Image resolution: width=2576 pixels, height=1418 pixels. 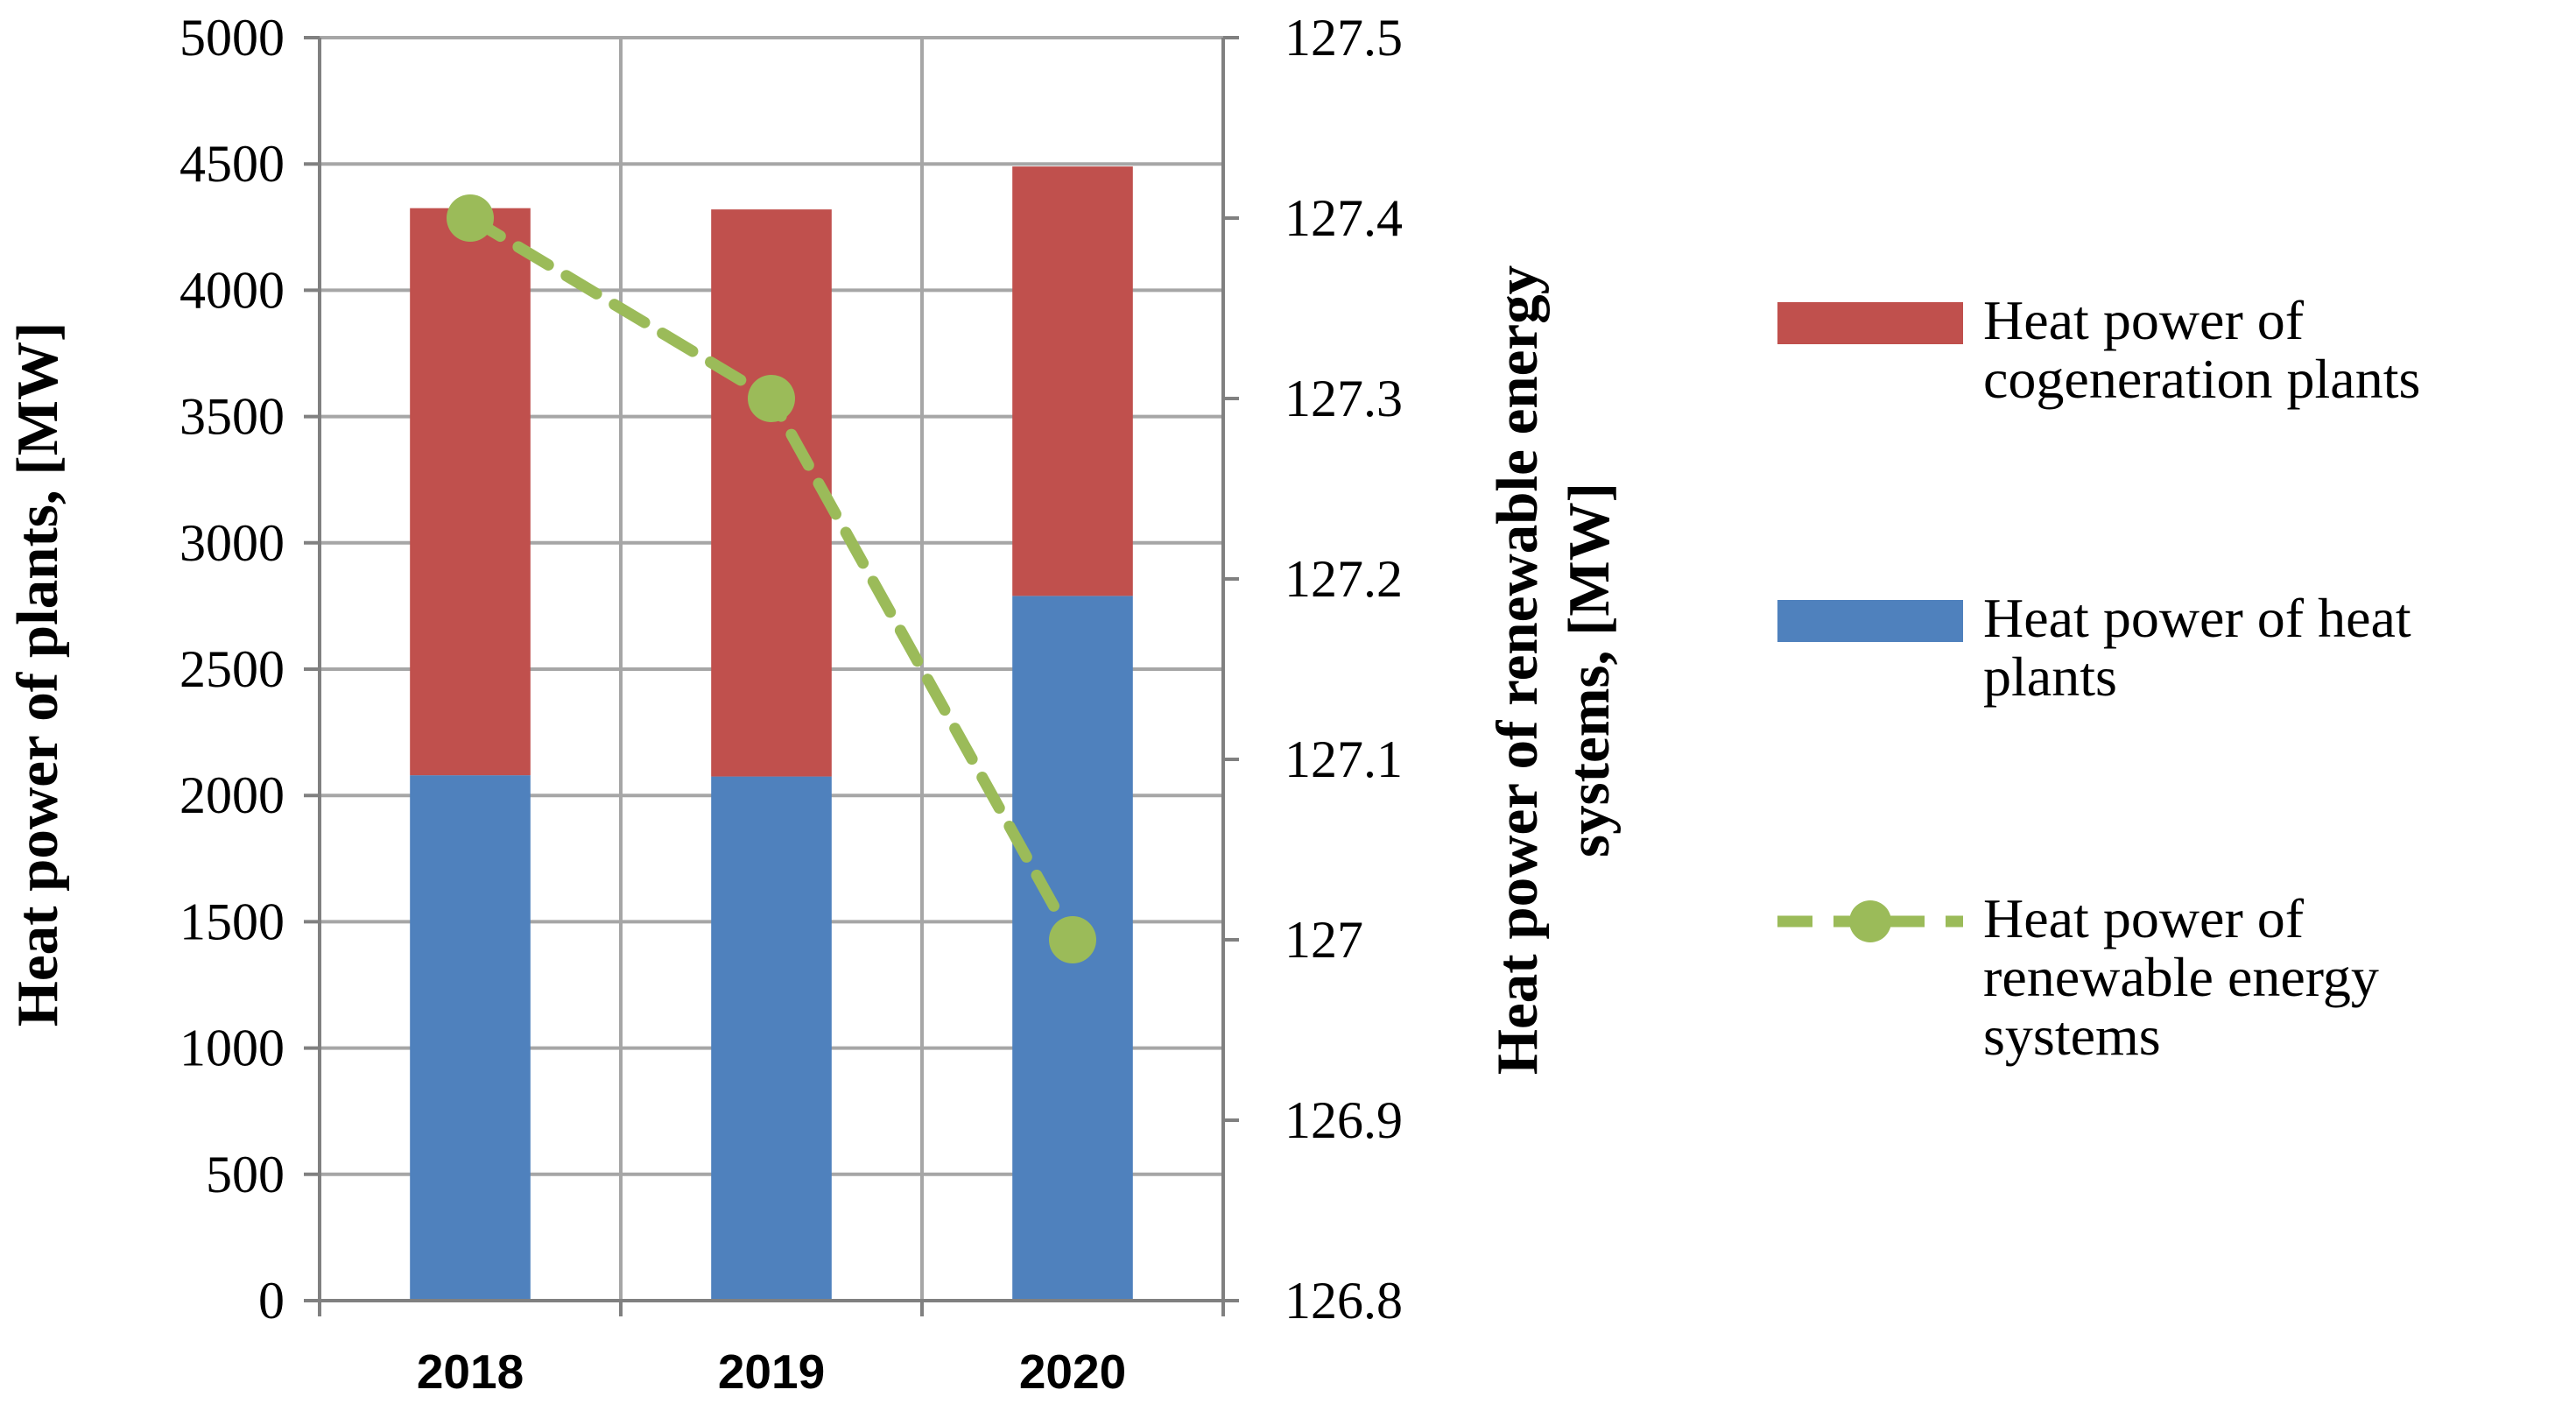 What do you see at coordinates (1343, 398) in the screenshot?
I see `tick-label-right: 127.3` at bounding box center [1343, 398].